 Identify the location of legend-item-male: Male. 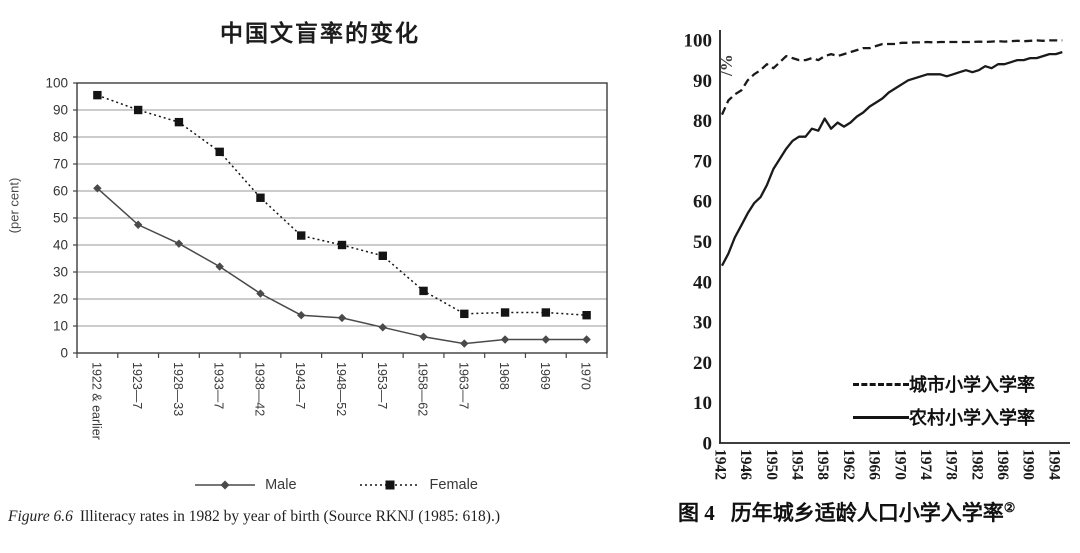
(245, 485).